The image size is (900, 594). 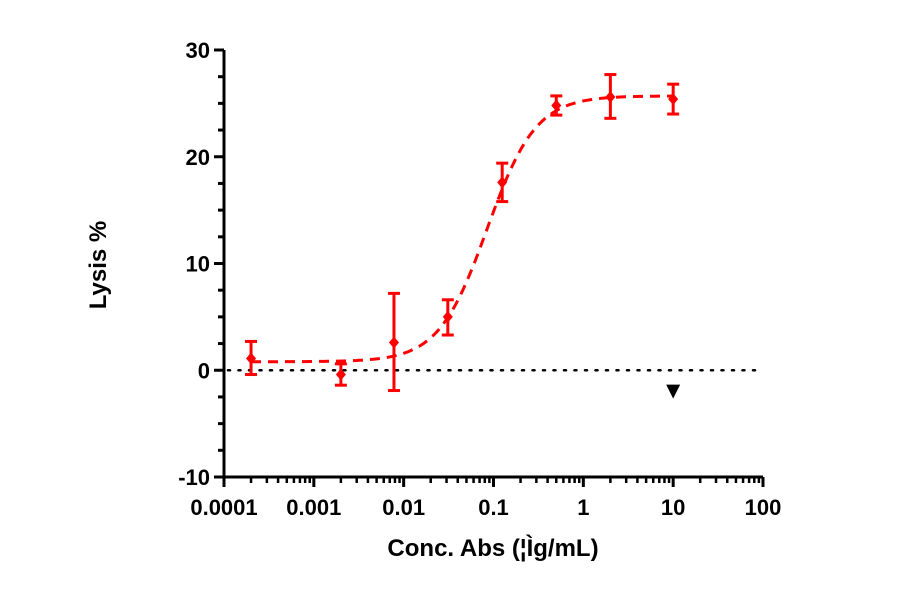 What do you see at coordinates (198, 50) in the screenshot?
I see `y-tick-label: 30` at bounding box center [198, 50].